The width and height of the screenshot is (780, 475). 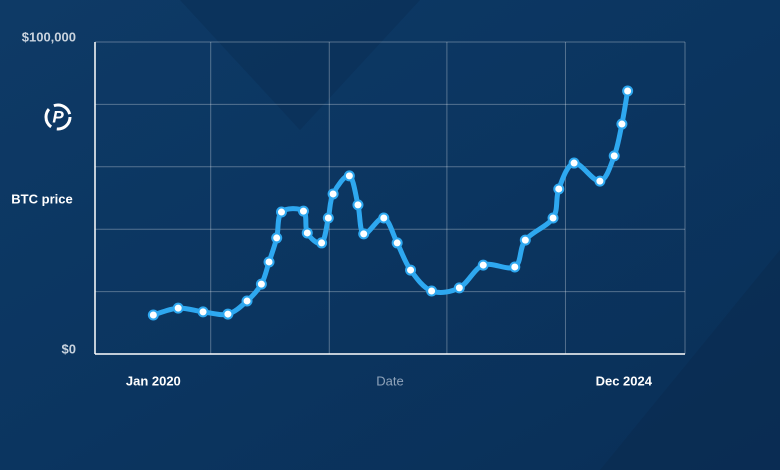 I want to click on x-tick-label: Dec 2024, so click(x=624, y=380).